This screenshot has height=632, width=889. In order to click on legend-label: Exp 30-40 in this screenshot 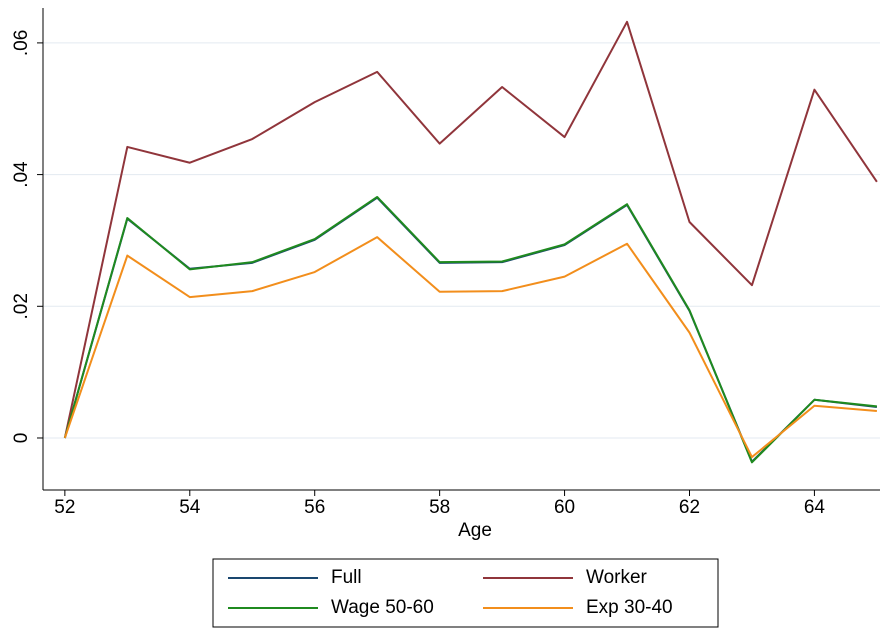, I will do `click(629, 607)`.